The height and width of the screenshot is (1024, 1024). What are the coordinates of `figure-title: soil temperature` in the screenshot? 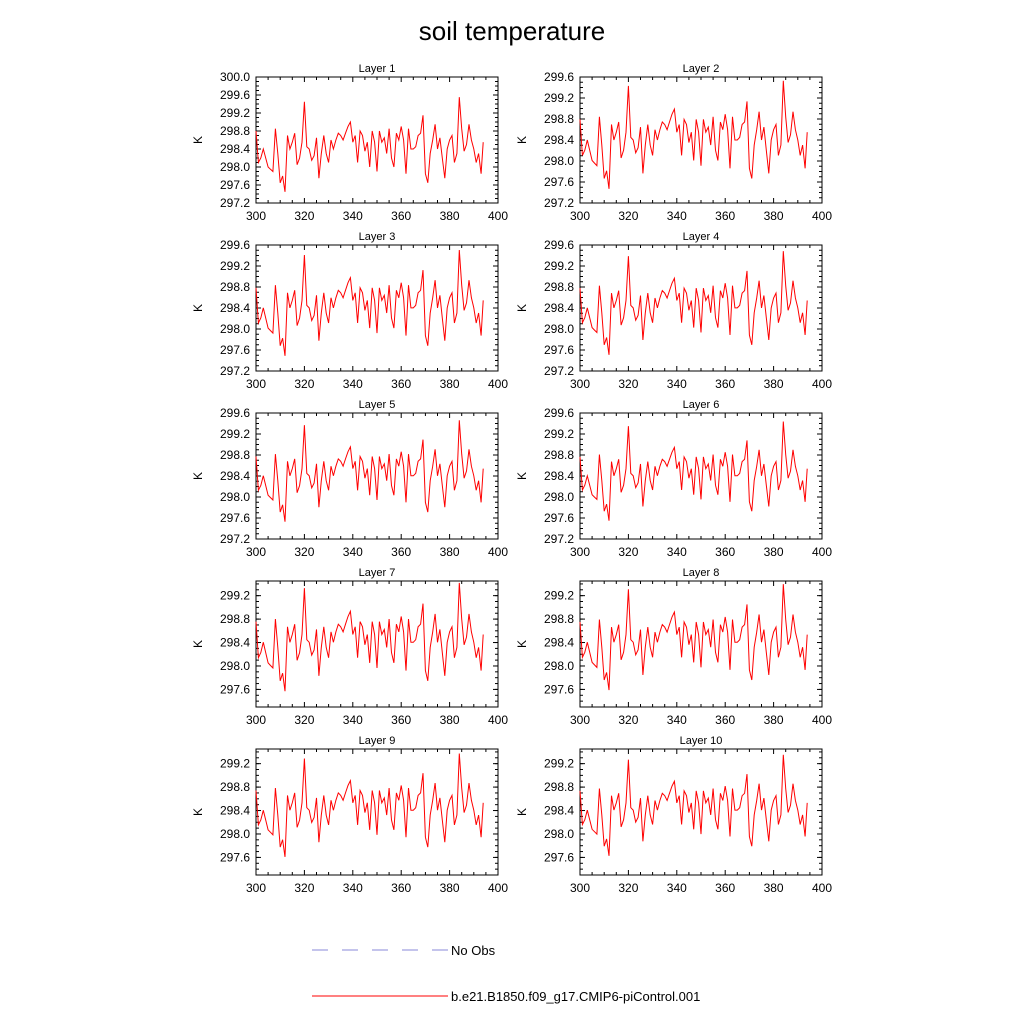 It's located at (512, 31).